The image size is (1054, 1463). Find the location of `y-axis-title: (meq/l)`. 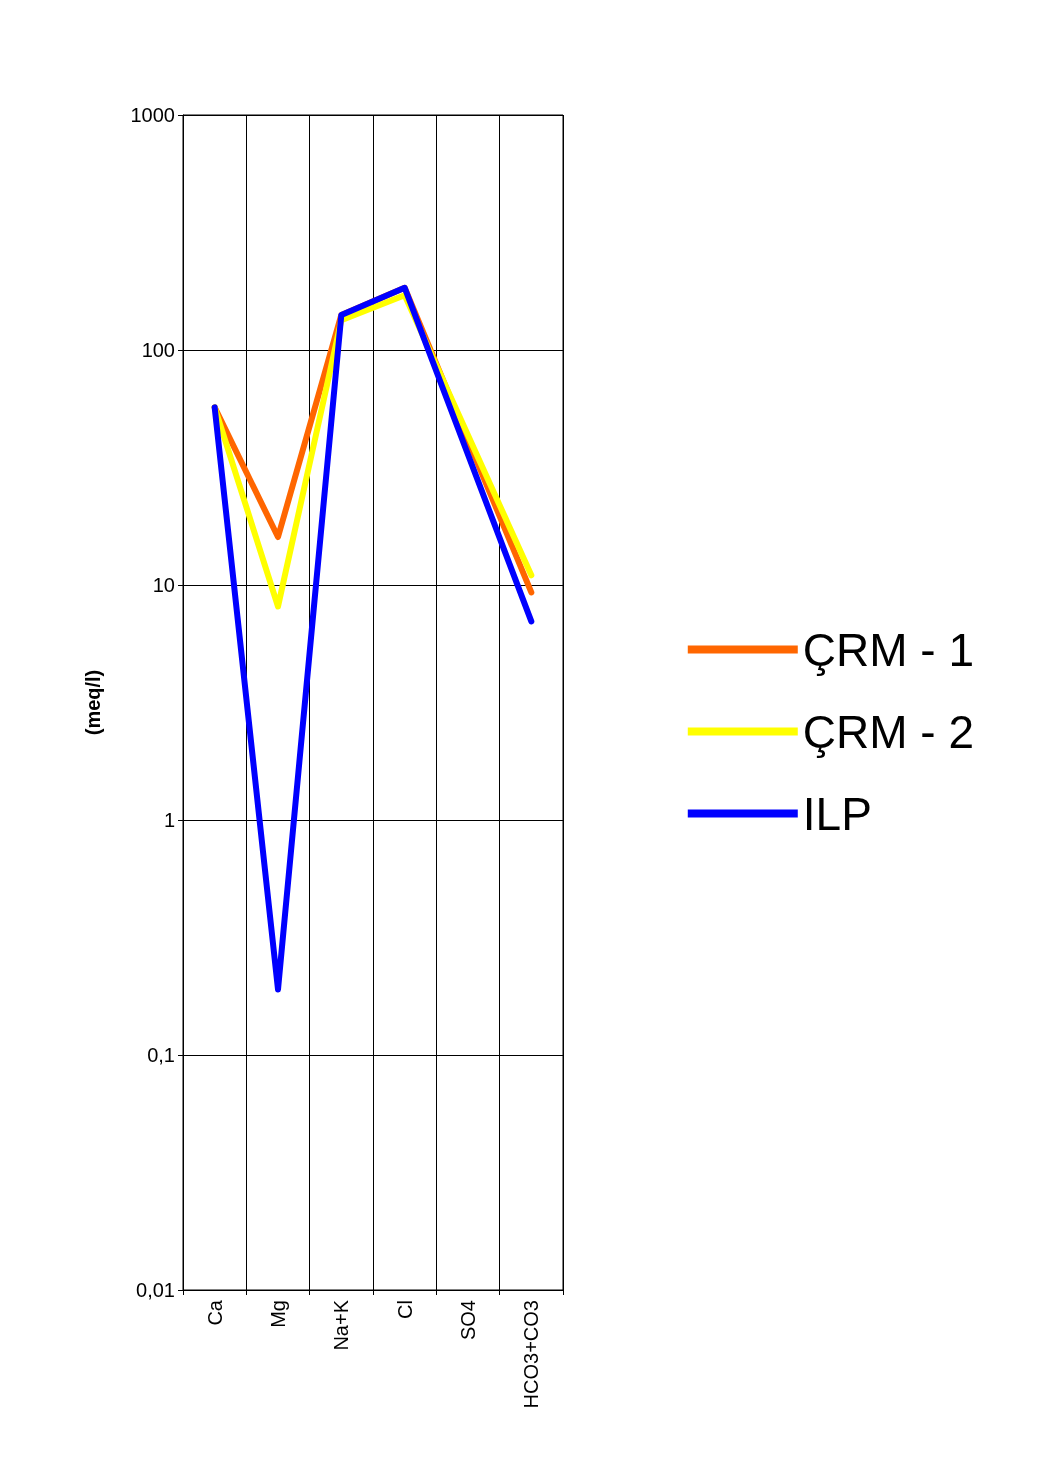

y-axis-title: (meq/l) is located at coordinates (93, 702).